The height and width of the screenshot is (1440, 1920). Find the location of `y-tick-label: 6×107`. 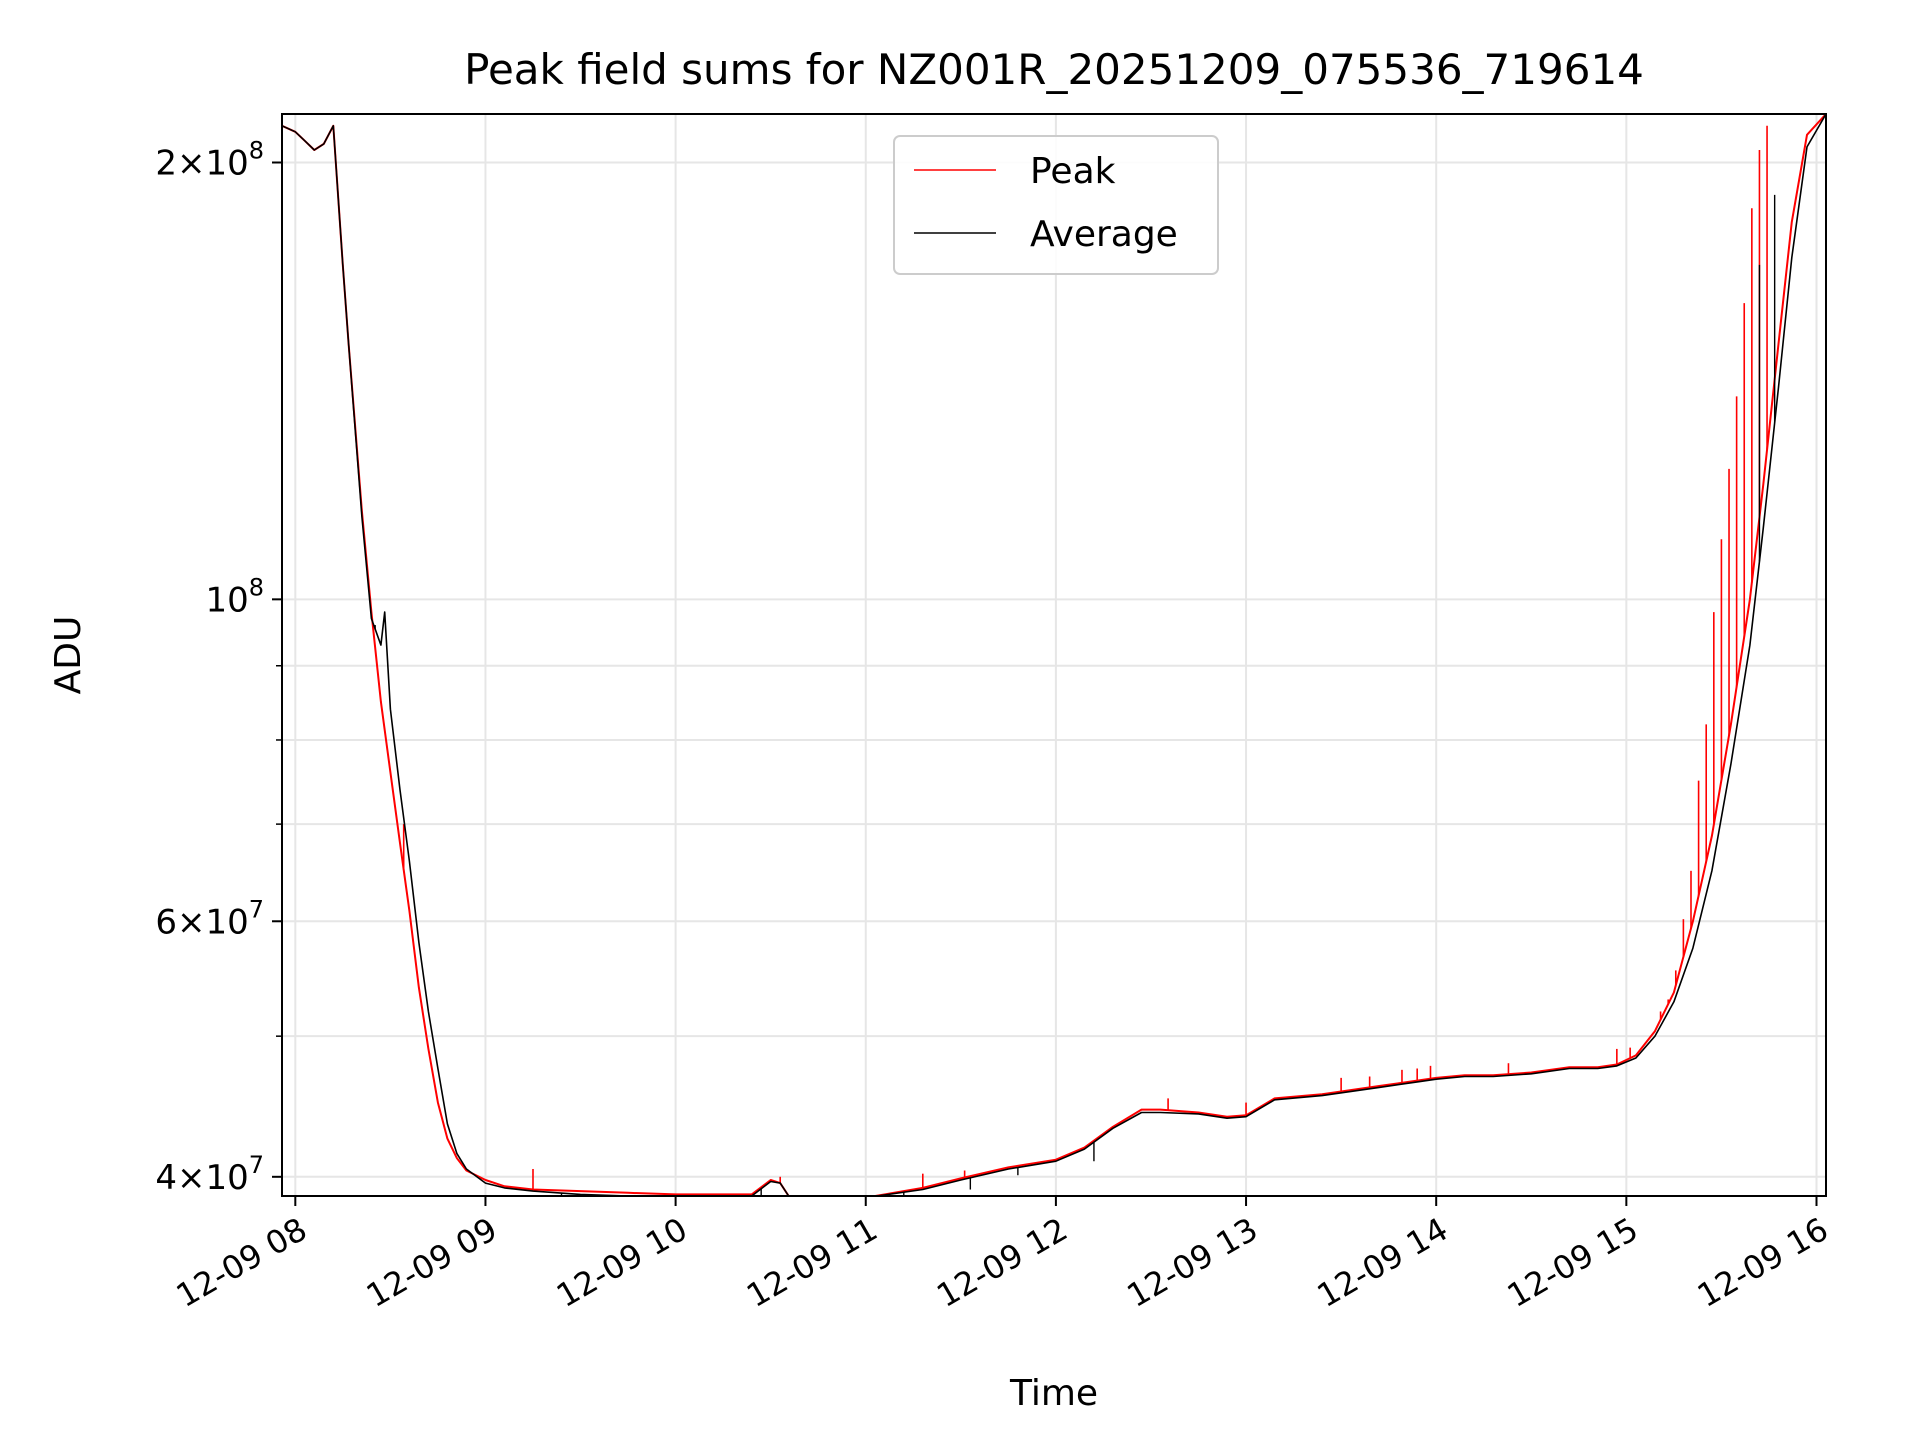

y-tick-label: 6×107 is located at coordinates (209, 918).